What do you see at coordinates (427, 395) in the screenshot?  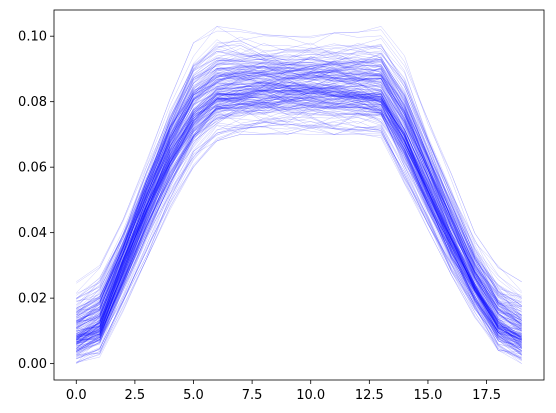 I see `x-tick-label: 15.0` at bounding box center [427, 395].